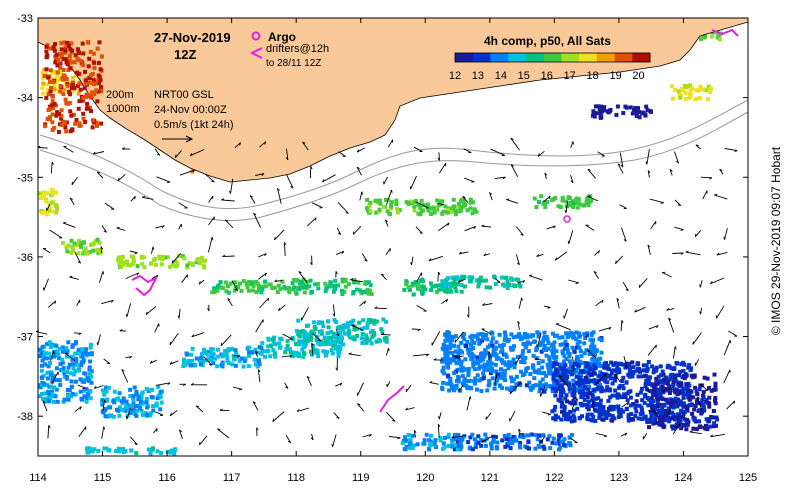 The image size is (790, 492). Describe the element at coordinates (547, 41) in the screenshot. I see `product-title: 4h comp, p50, All Sats` at that location.